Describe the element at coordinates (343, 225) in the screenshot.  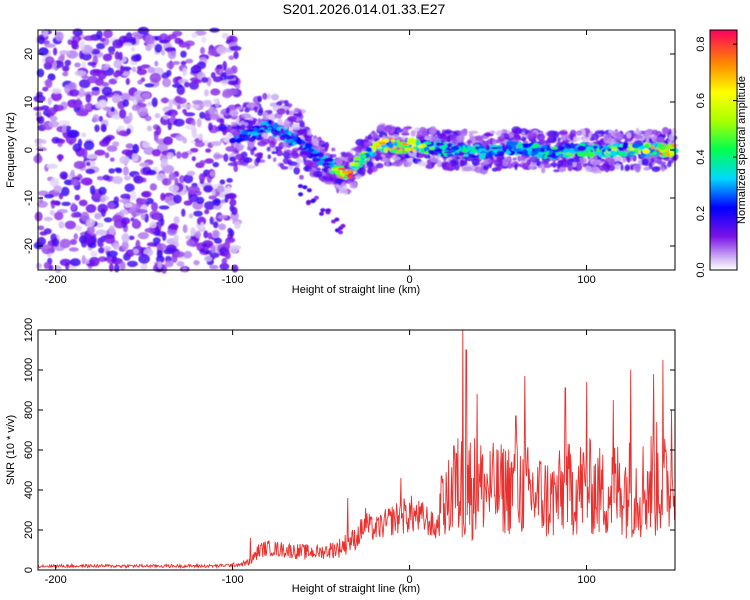
I see `spectrogram-streak-blob` at that location.